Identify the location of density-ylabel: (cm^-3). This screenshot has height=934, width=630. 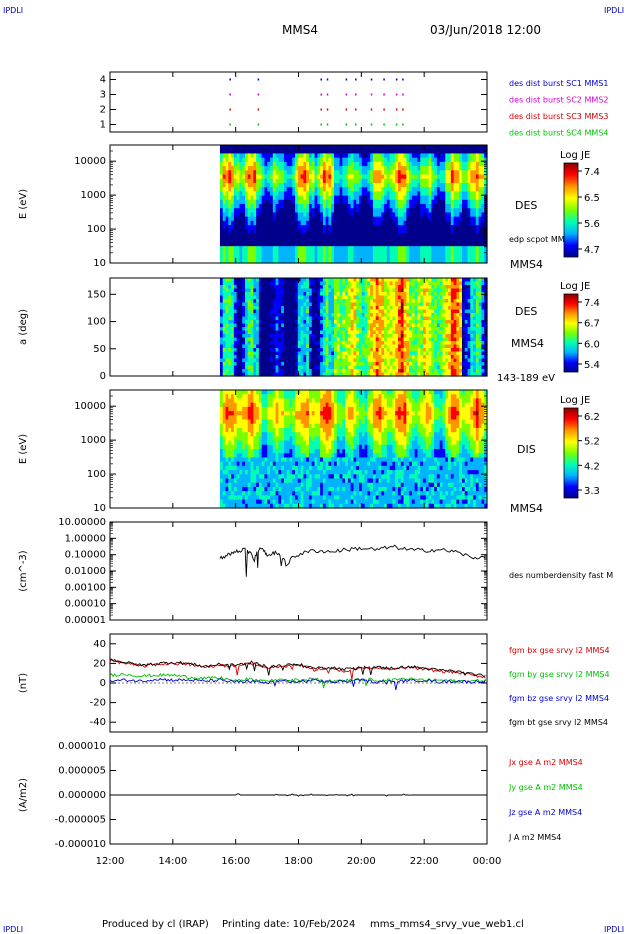
(23, 570).